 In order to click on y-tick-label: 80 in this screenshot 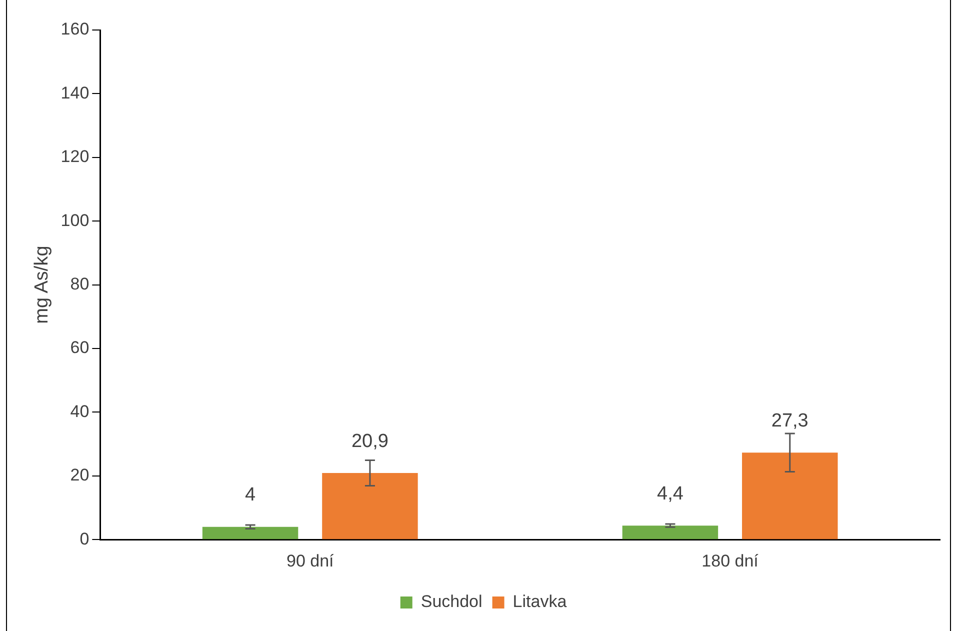, I will do `click(80, 284)`.